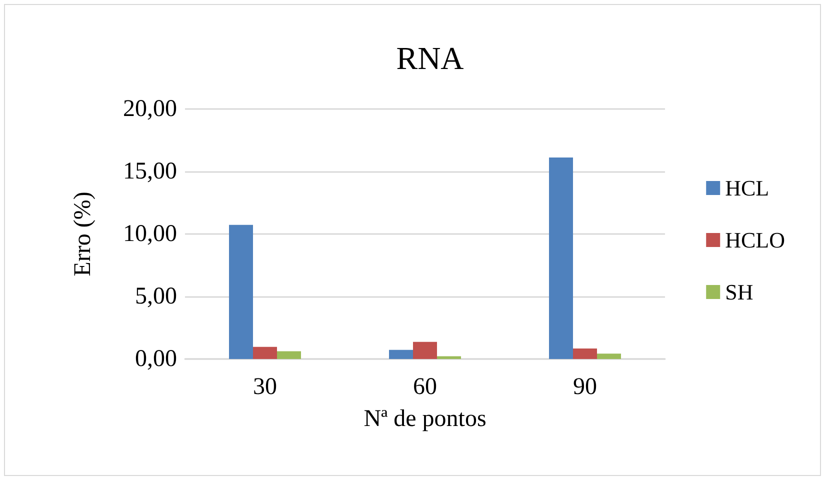  What do you see at coordinates (425, 419) in the screenshot?
I see `x-axis-title: Nª de pontos` at bounding box center [425, 419].